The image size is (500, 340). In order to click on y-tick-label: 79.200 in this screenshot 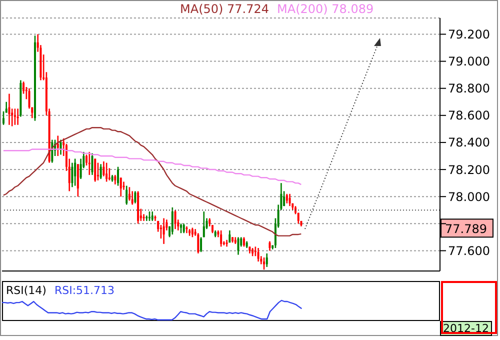, I will do `click(469, 34)`.